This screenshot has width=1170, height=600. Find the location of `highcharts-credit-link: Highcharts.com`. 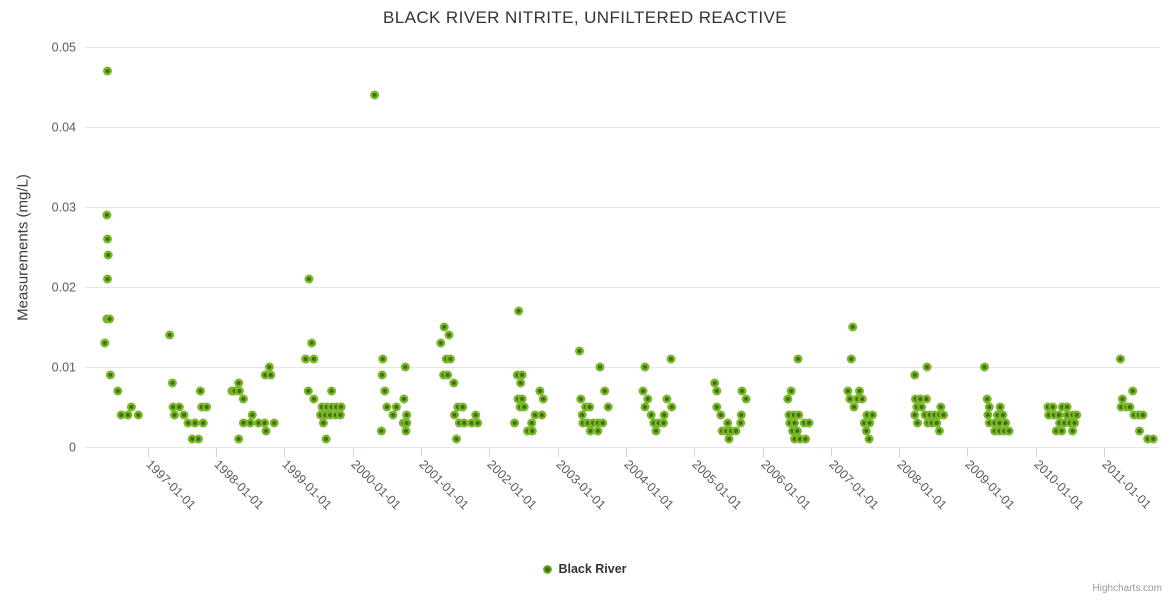

highcharts-credit-link: Highcharts.com is located at coordinates (1127, 588).